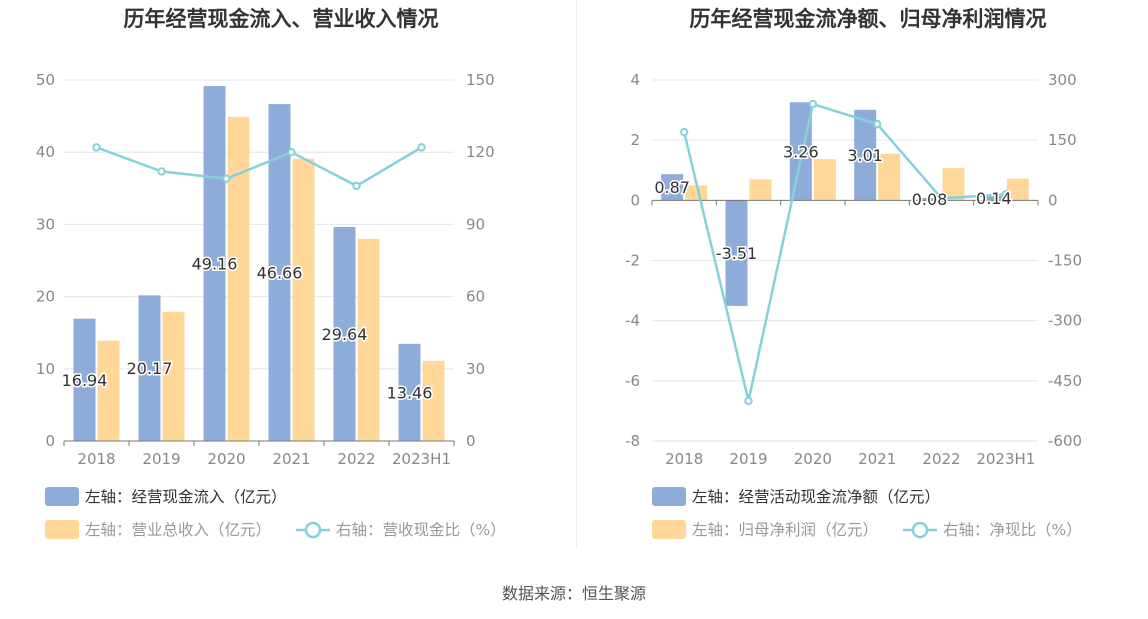  I want to click on y-left-tick-label: -2, so click(632, 261).